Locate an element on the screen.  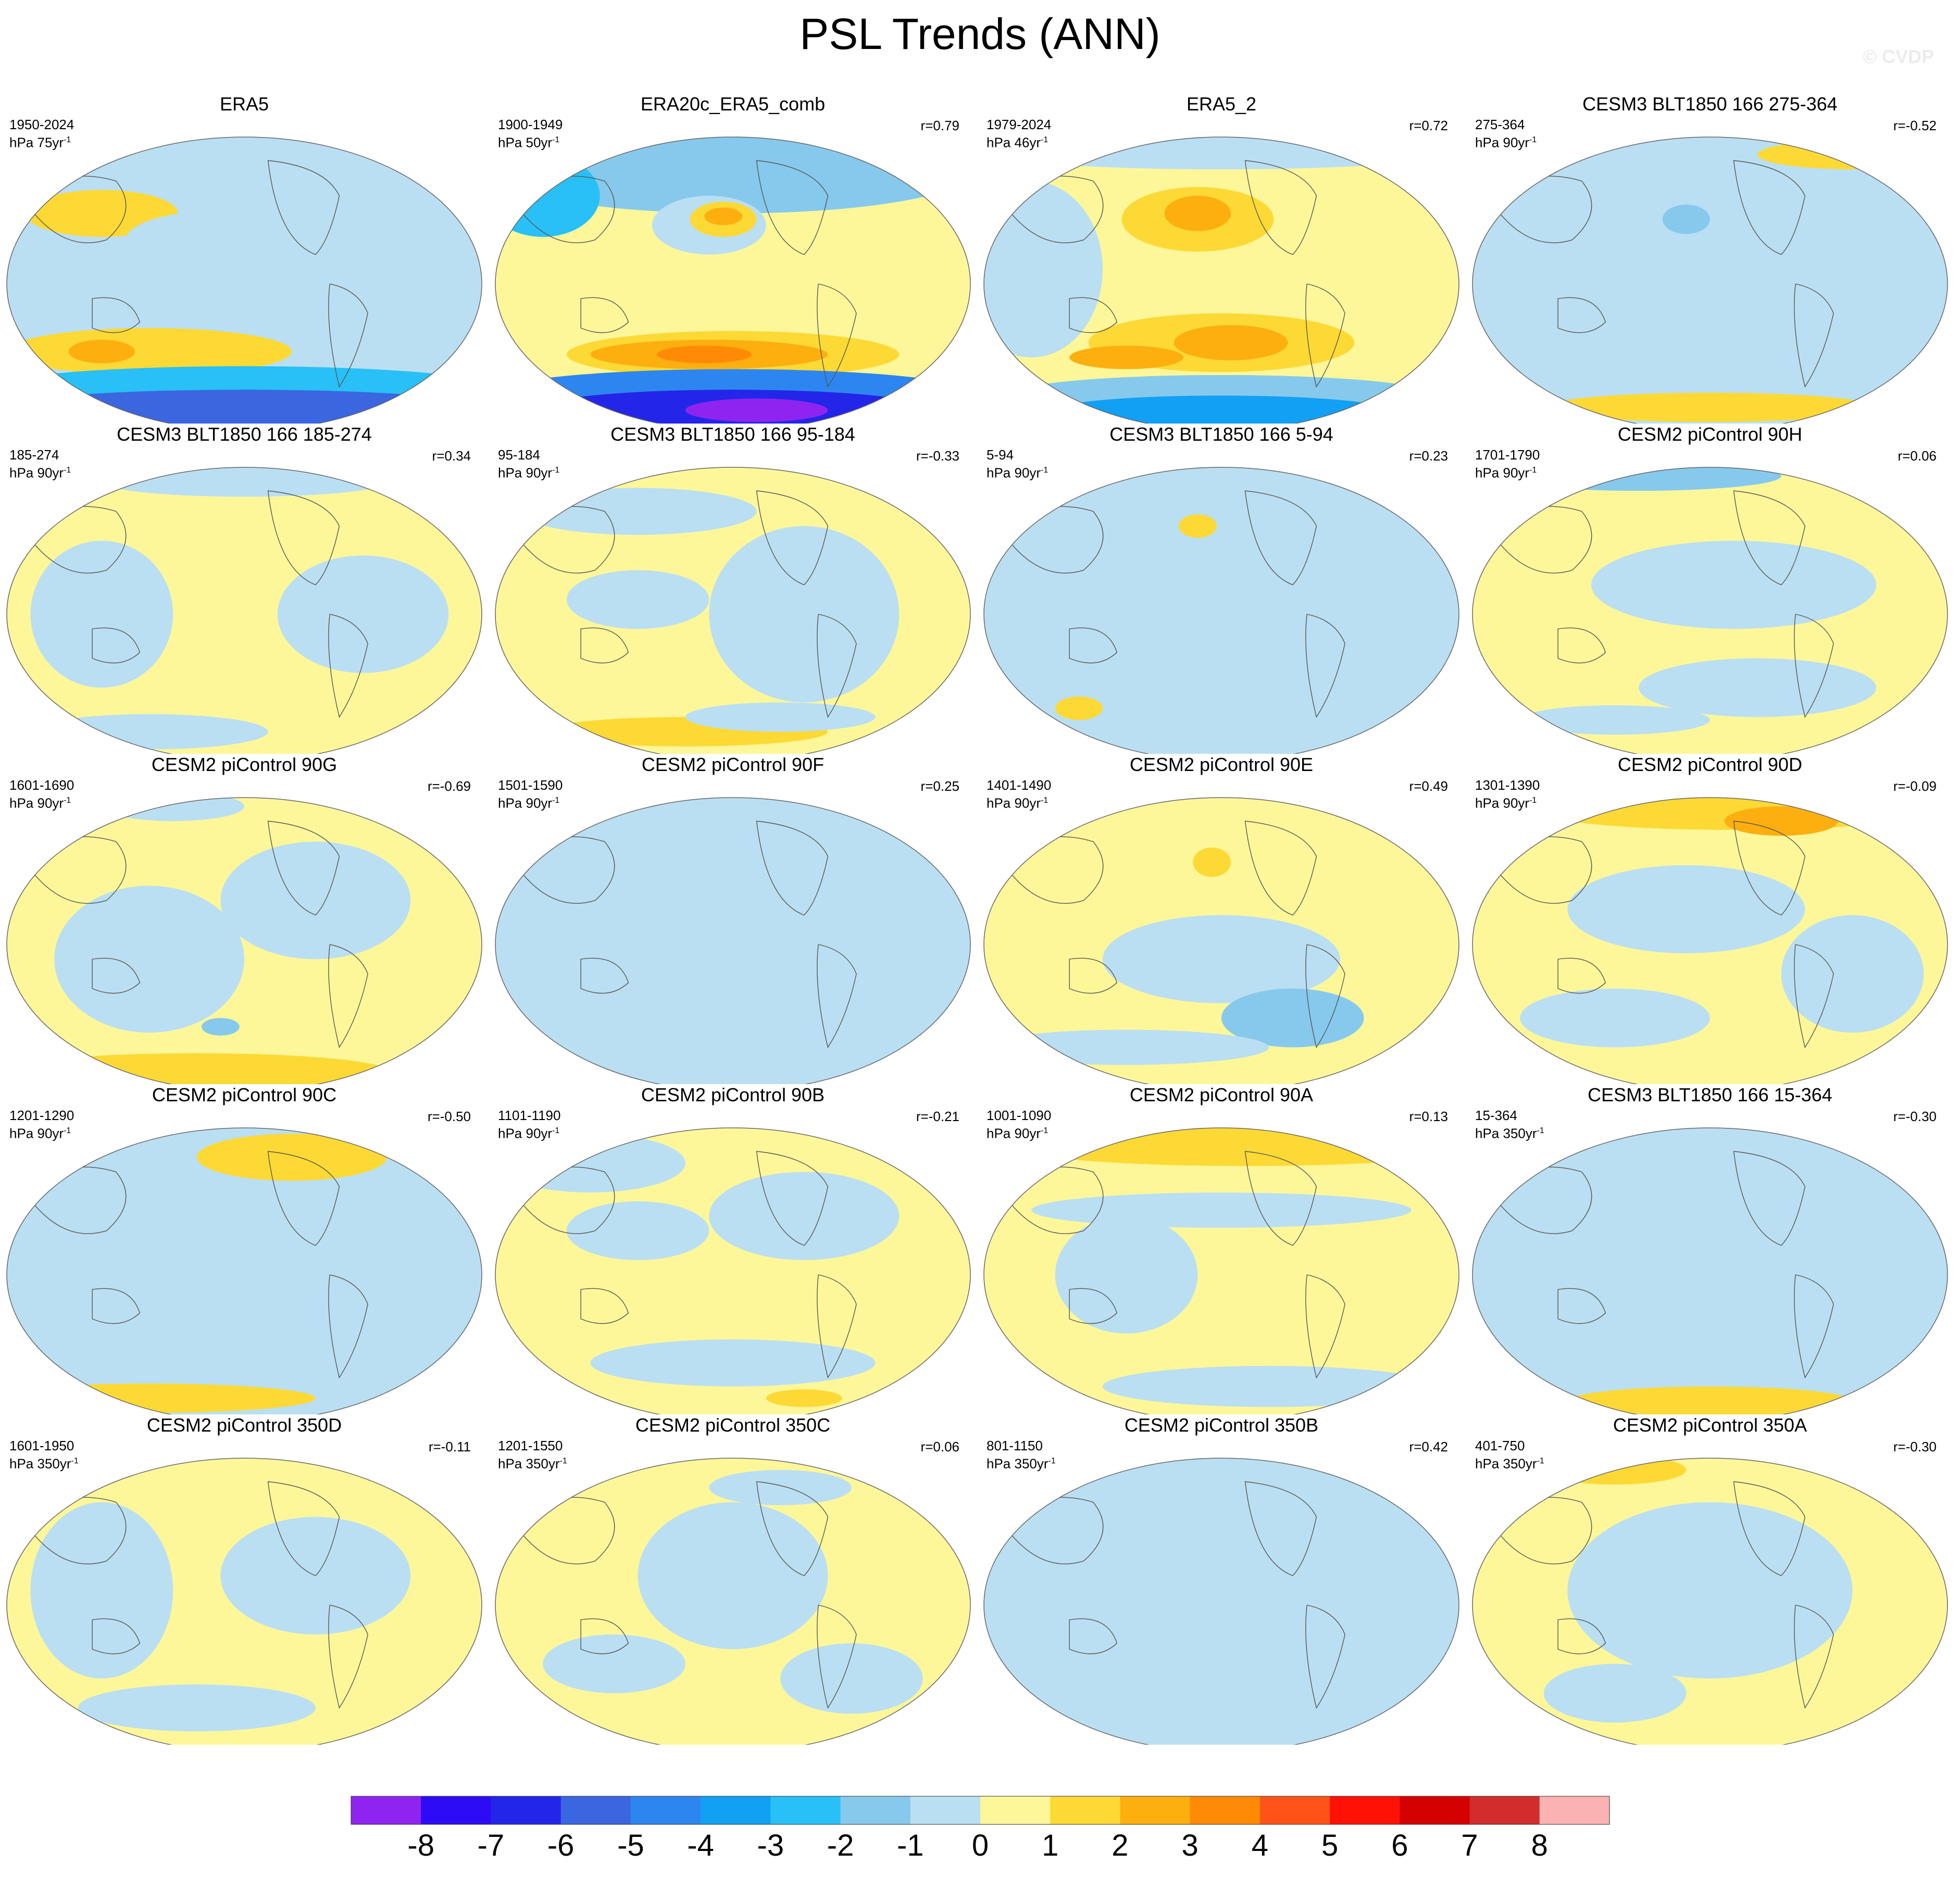
colorbar-frame is located at coordinates (981, 1810).